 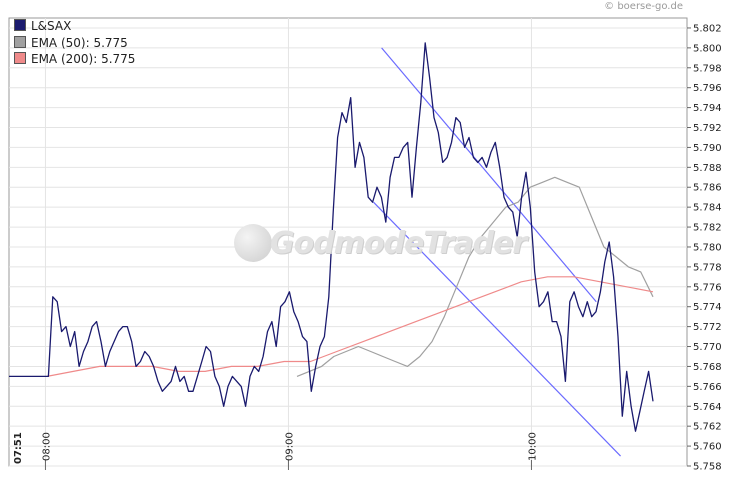 I want to click on legend-item-ema200: EMA (200): 5.775, so click(x=74, y=59).